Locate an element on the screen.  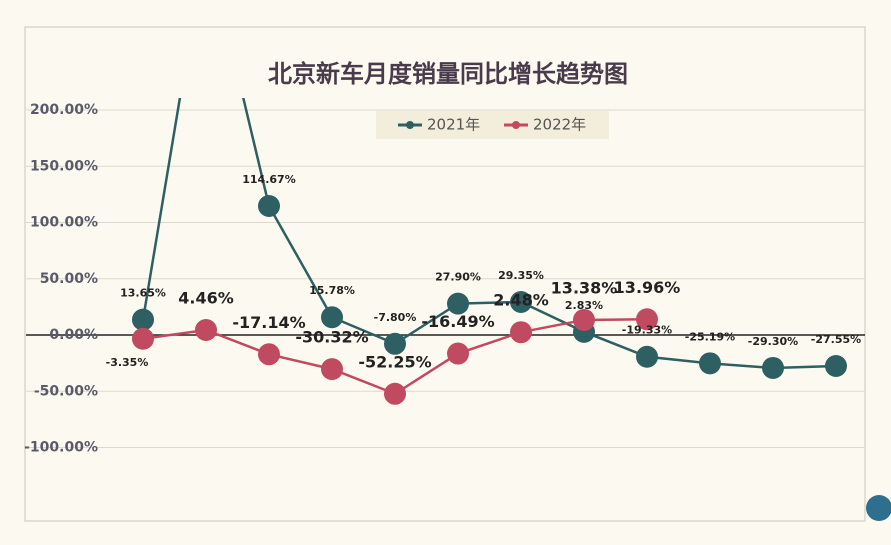
data-label: 13.38% is located at coordinates (584, 287).